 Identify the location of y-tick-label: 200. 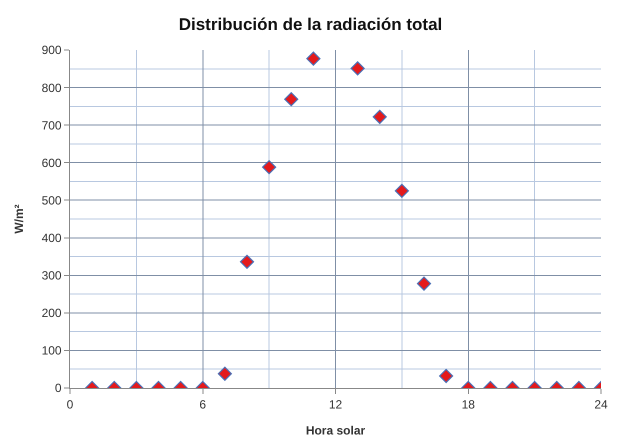
(52, 313).